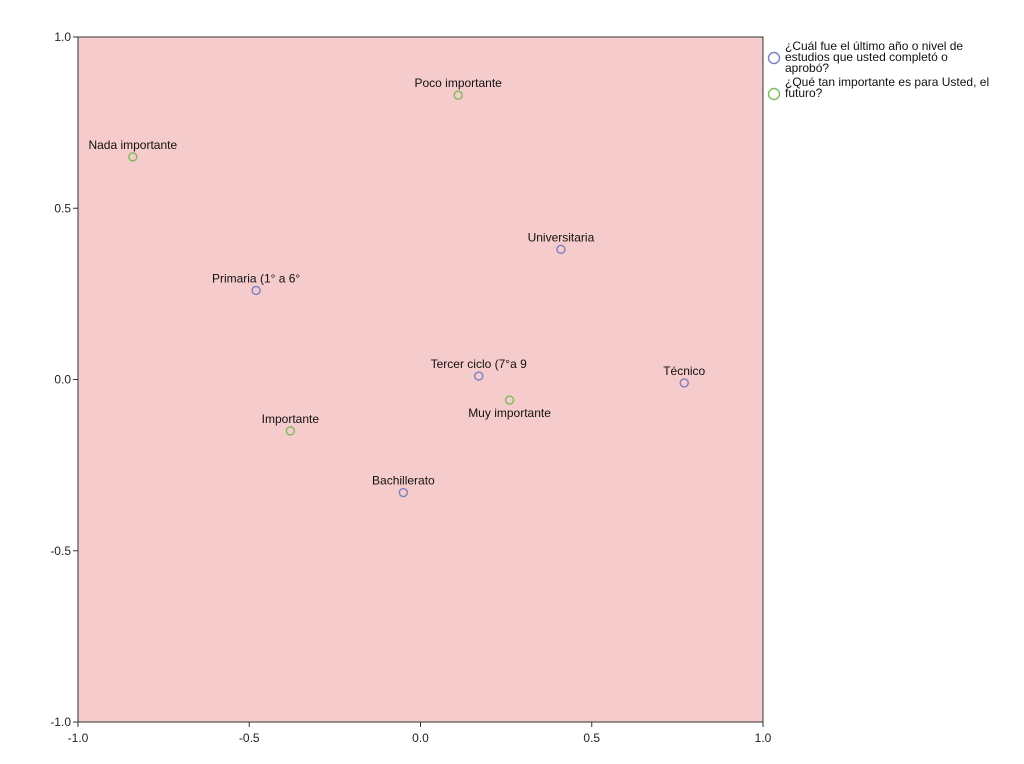  I want to click on data-point-label: Poco importante, so click(458, 83).